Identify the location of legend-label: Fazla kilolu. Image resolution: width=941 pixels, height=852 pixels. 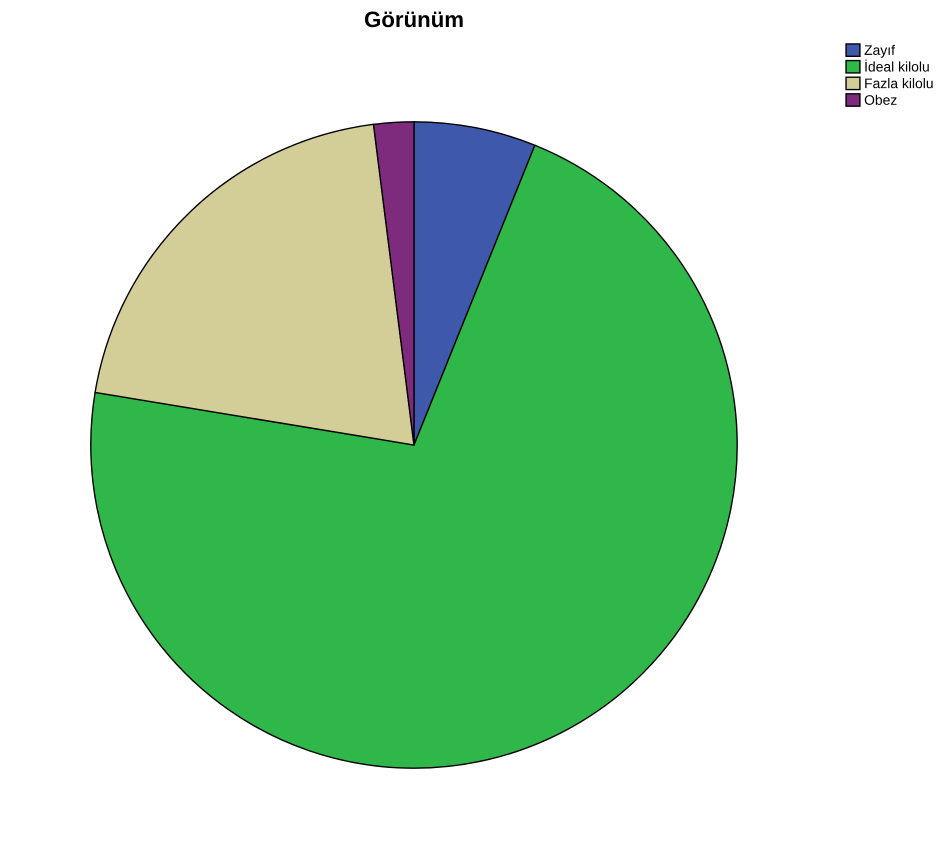
(899, 83).